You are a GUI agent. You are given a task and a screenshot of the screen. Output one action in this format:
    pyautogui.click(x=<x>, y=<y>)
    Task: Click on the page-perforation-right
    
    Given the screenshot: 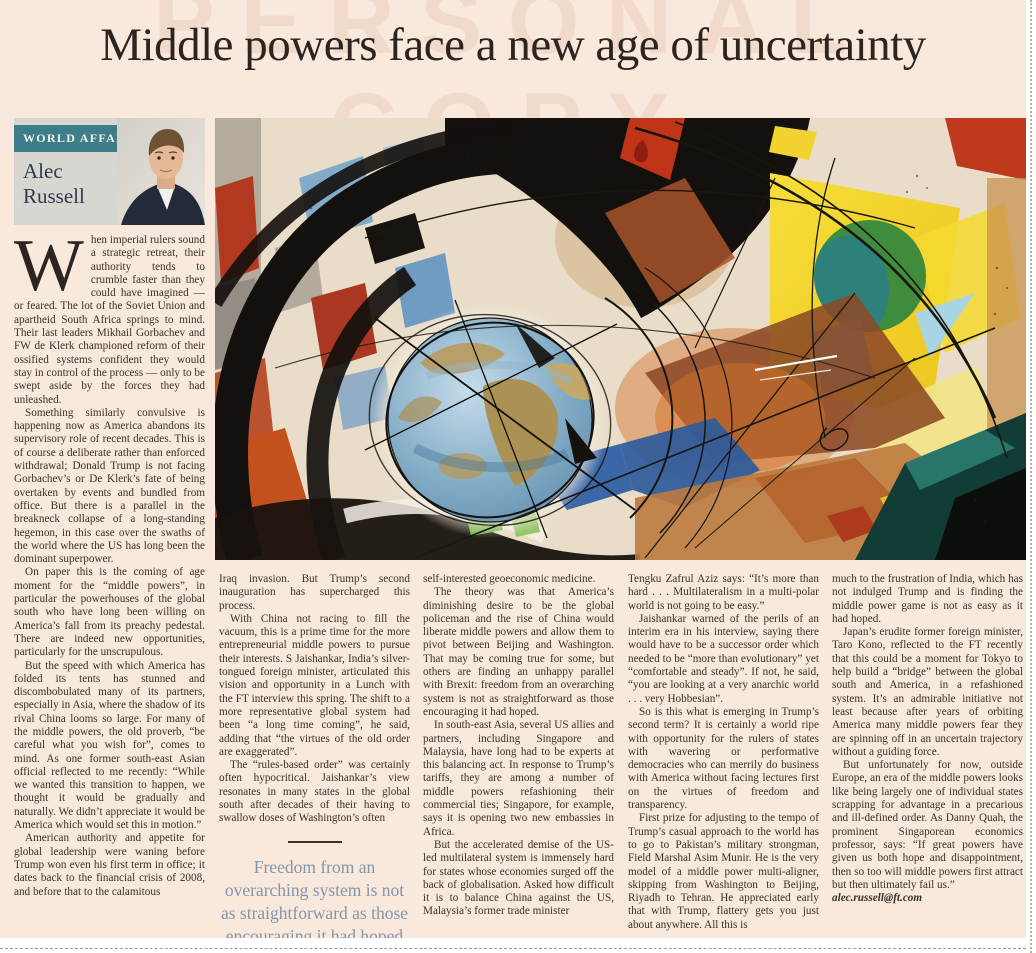 What is the action you would take?
    pyautogui.click(x=1031, y=476)
    